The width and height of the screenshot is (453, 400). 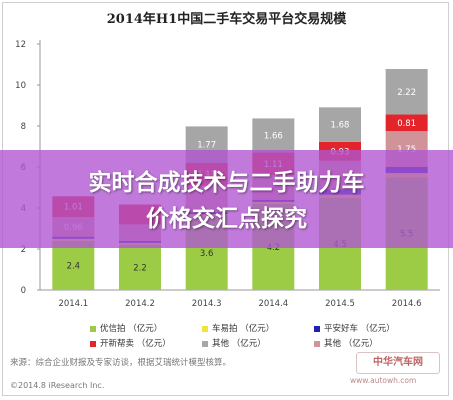 I want to click on x-tick-label: 2014.5, so click(x=340, y=304).